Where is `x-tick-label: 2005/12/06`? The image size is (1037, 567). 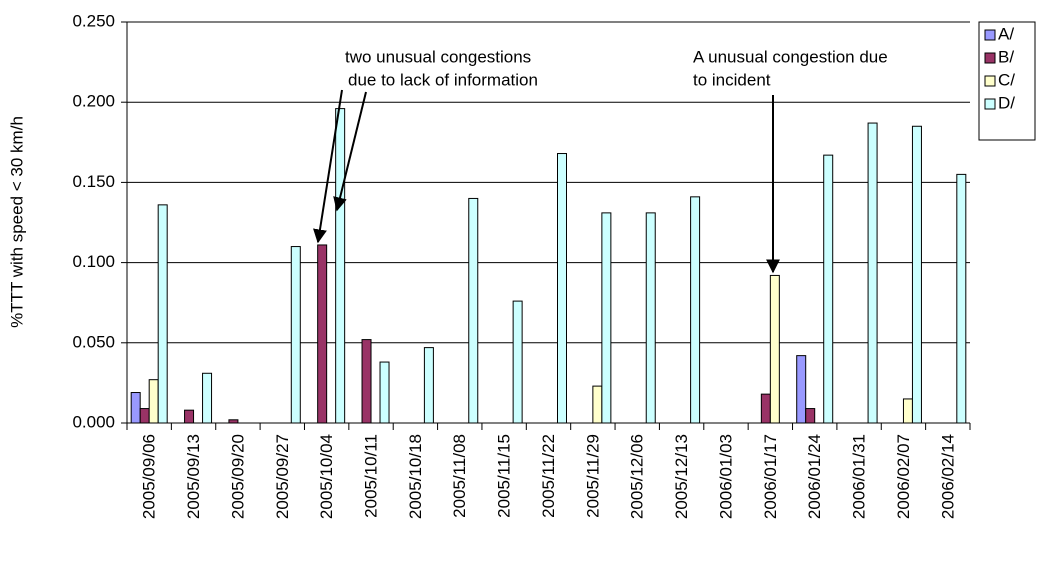 x-tick-label: 2005/12/06 is located at coordinates (637, 476).